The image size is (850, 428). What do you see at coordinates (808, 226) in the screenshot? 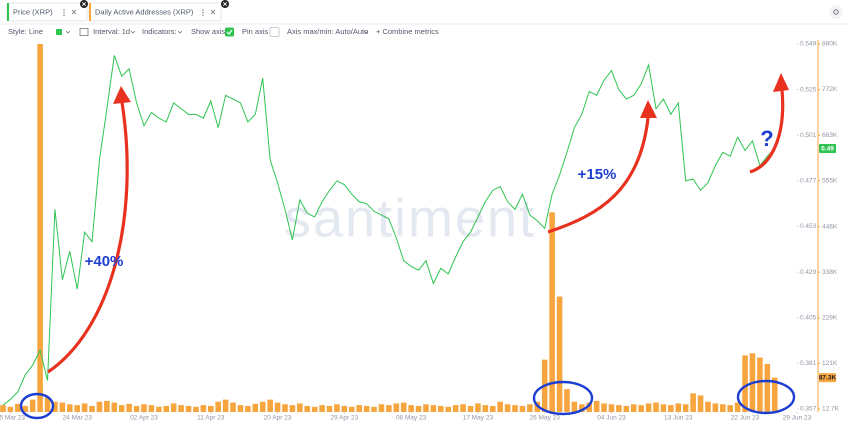
I see `y-tick-label: 0.453` at bounding box center [808, 226].